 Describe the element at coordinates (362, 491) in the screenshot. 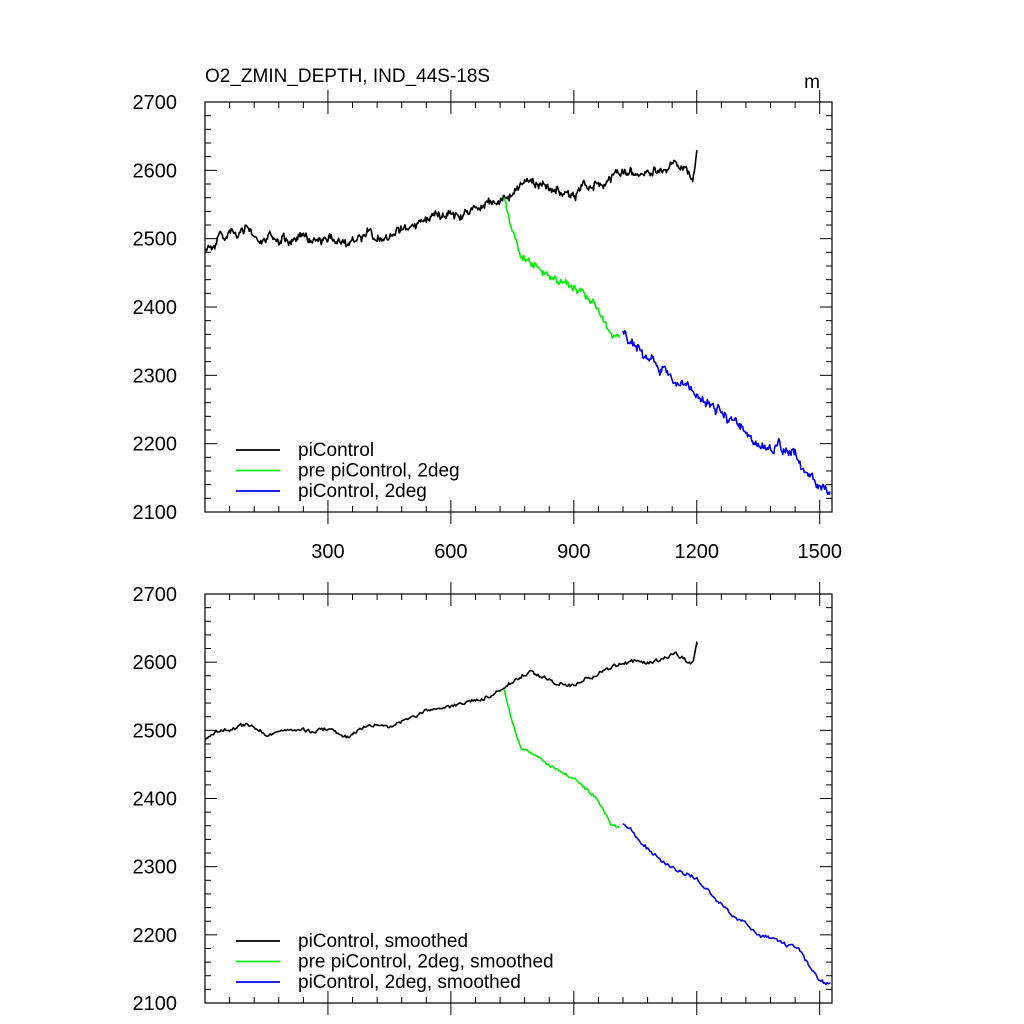

I see `legend-label-2: piControl, 2deg` at that location.